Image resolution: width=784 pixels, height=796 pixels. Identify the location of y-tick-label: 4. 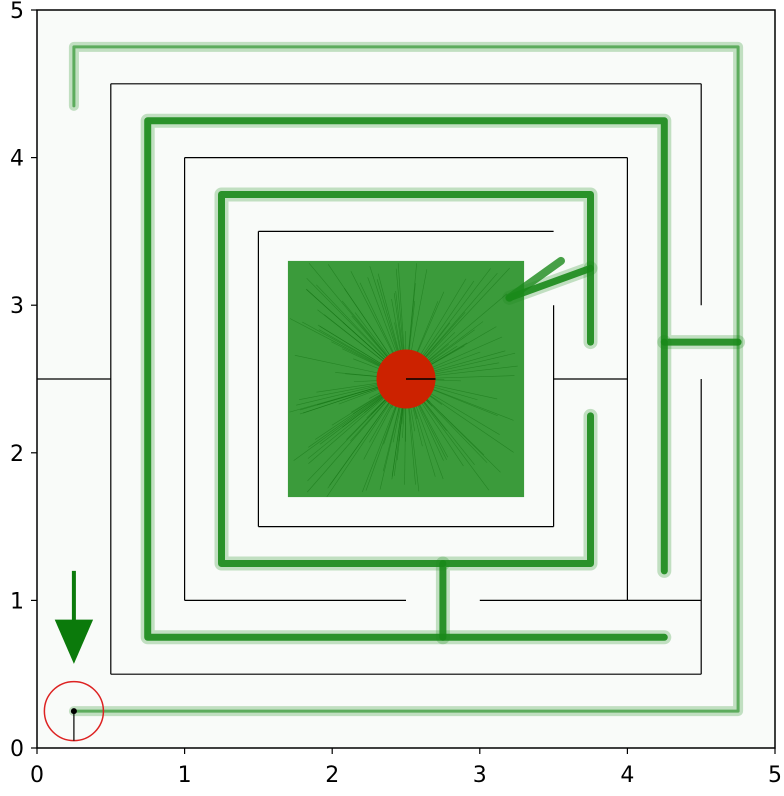
(17, 159).